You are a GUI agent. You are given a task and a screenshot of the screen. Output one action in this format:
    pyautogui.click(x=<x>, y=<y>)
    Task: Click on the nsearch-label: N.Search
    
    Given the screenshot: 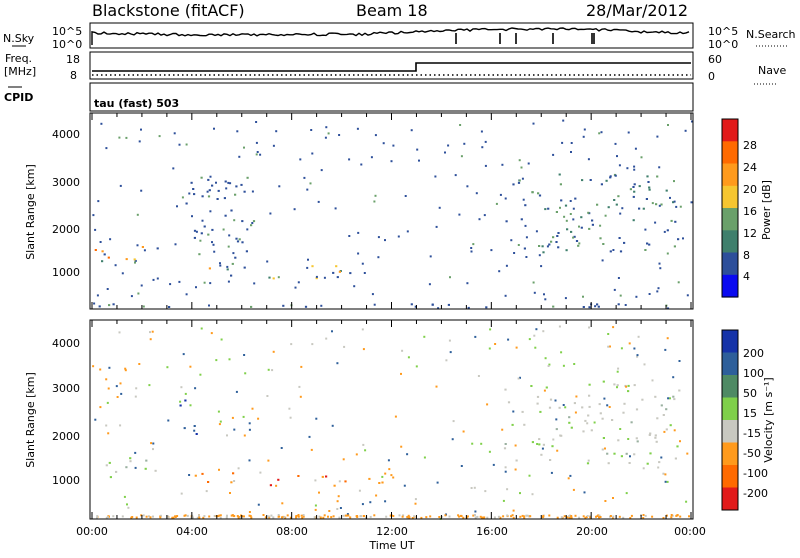 What is the action you would take?
    pyautogui.click(x=771, y=34)
    